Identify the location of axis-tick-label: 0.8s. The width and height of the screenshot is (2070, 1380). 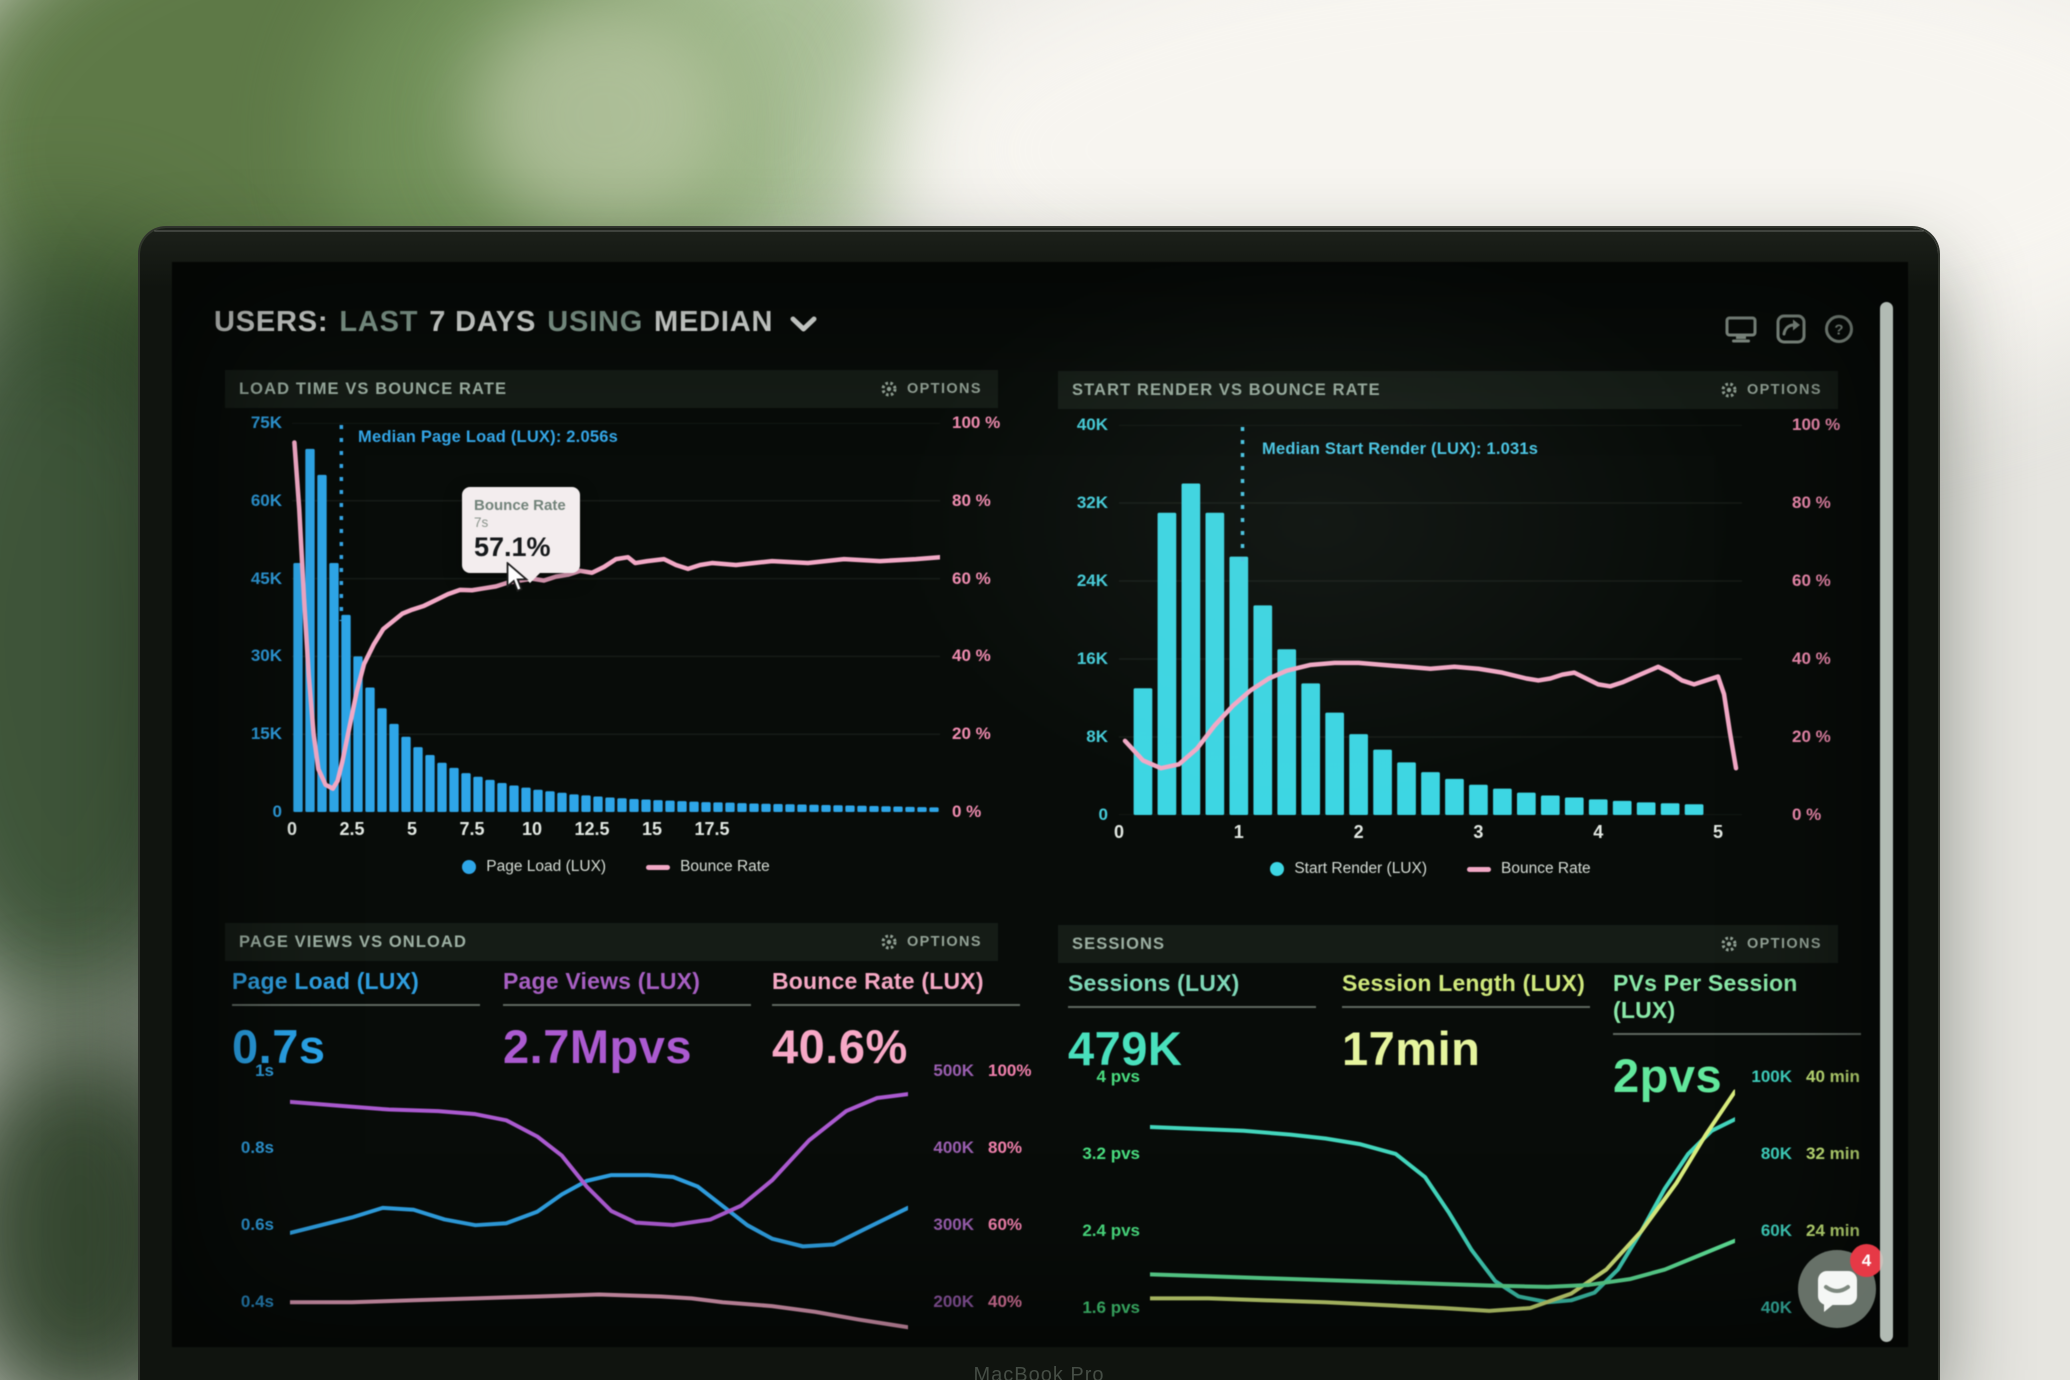
(257, 1147).